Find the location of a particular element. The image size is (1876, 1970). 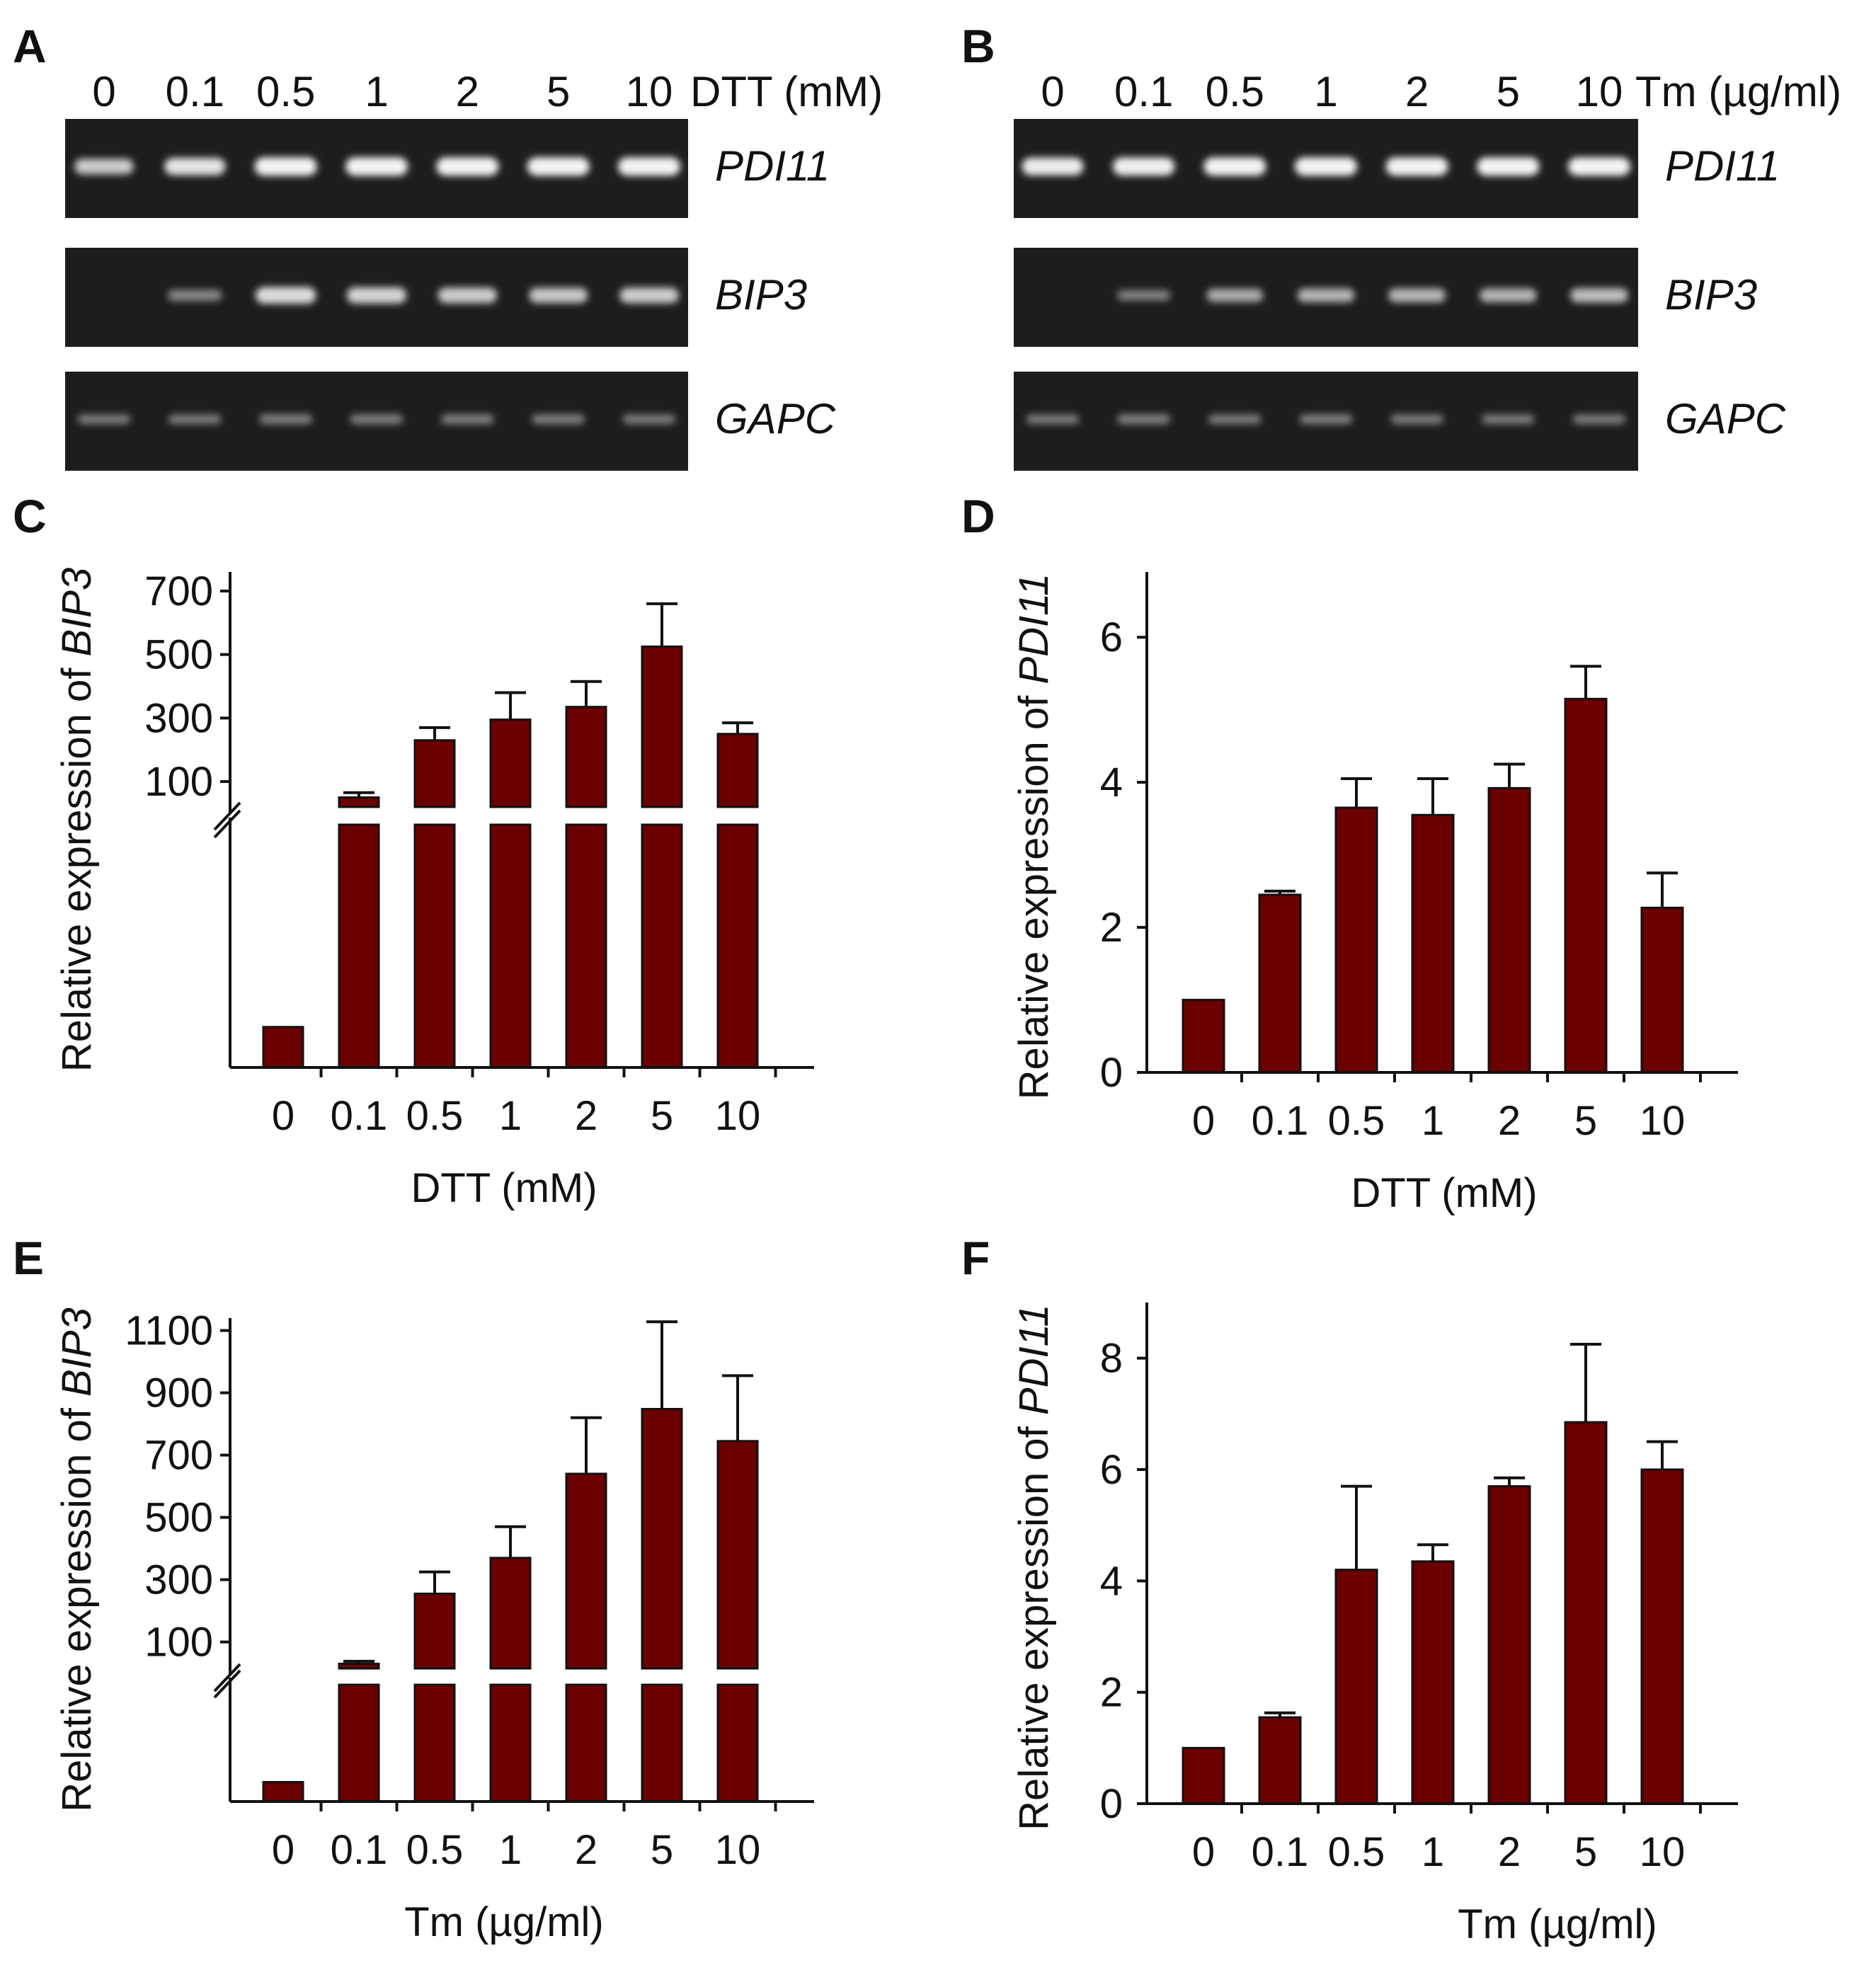

lane-label: 0.1 is located at coordinates (195, 91).